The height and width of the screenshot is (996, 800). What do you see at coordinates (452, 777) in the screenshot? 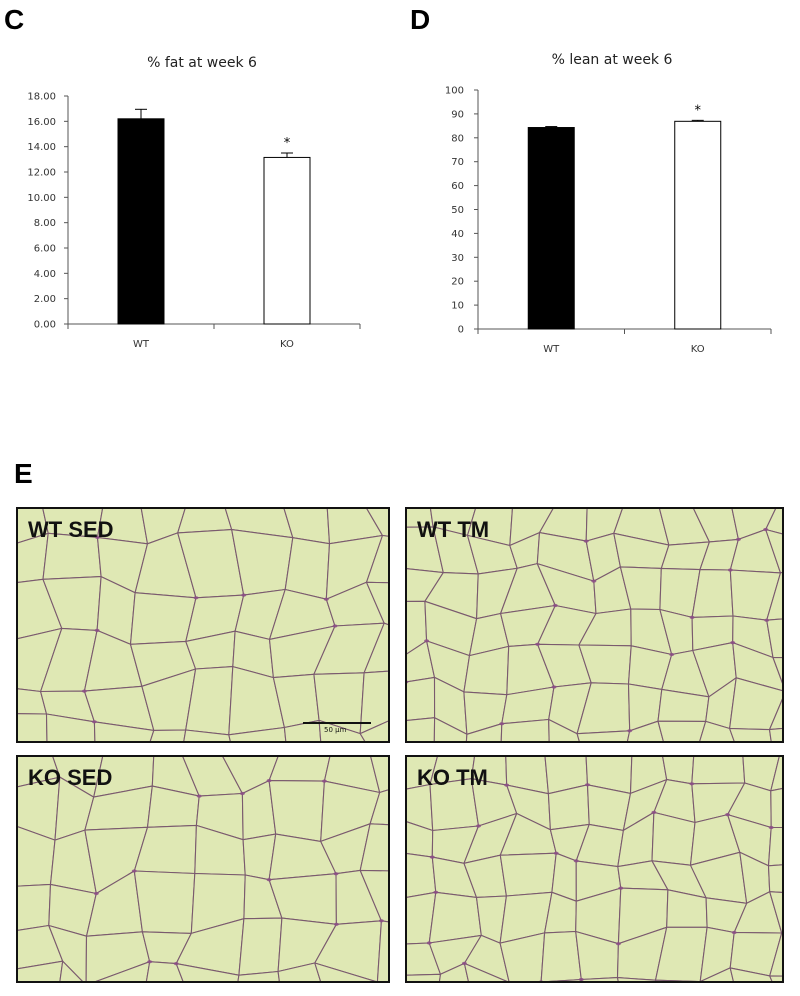
I see `micrograph-label: KO TM` at bounding box center [452, 777].